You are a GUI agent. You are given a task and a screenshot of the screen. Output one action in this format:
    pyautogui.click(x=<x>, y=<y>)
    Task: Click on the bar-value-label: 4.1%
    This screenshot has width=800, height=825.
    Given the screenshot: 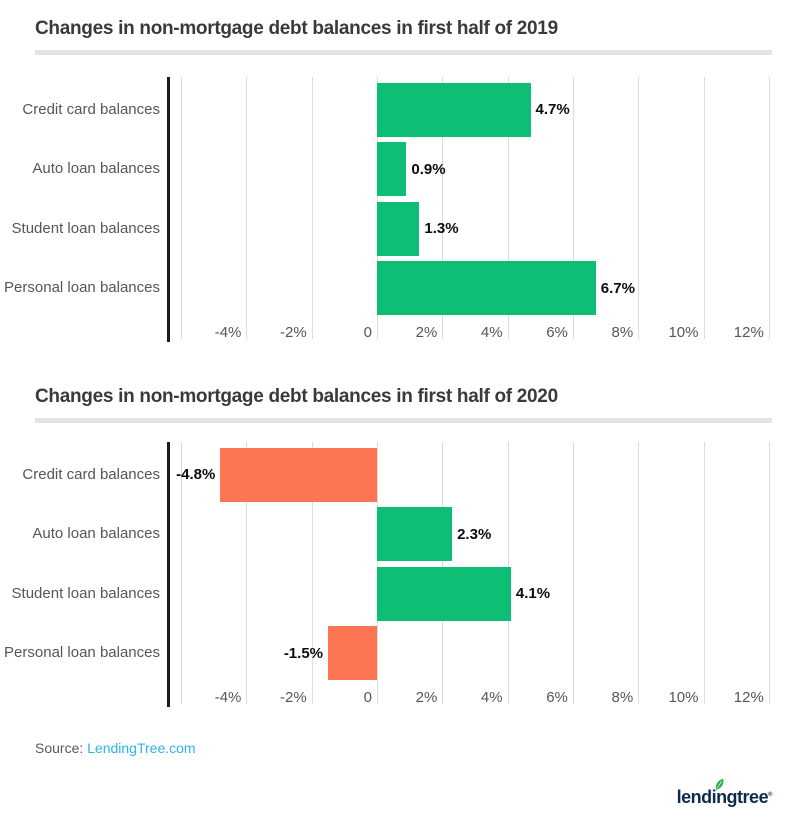 What is the action you would take?
    pyautogui.click(x=533, y=594)
    